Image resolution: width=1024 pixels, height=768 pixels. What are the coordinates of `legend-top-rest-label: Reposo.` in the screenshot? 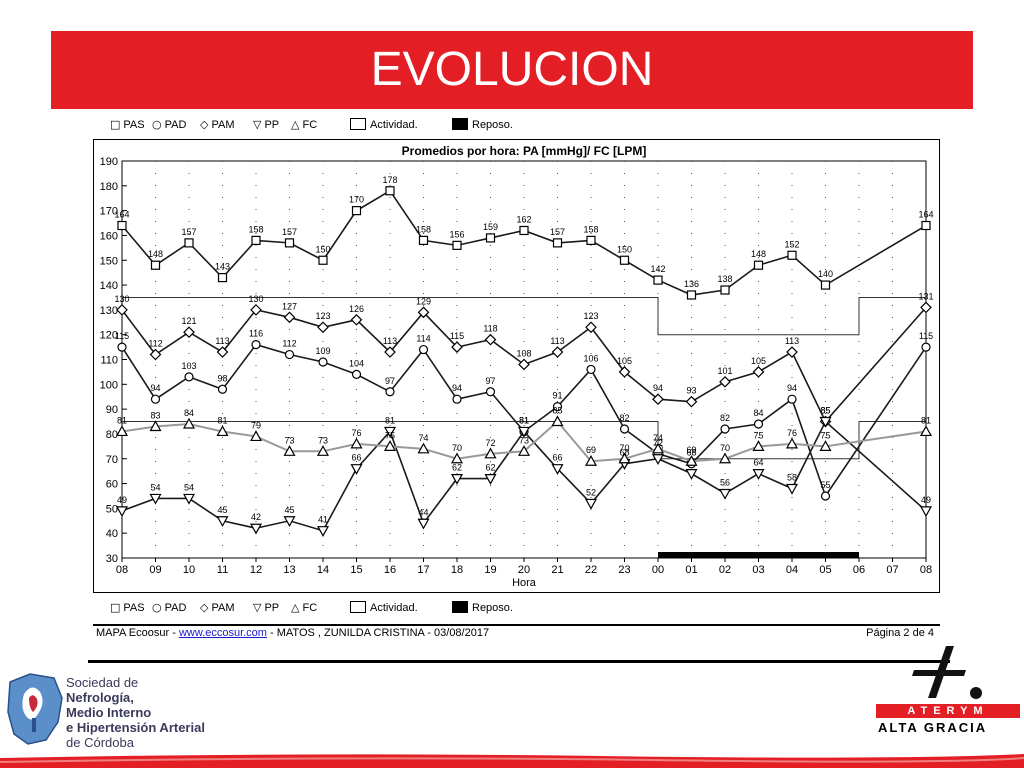 It's located at (492, 125).